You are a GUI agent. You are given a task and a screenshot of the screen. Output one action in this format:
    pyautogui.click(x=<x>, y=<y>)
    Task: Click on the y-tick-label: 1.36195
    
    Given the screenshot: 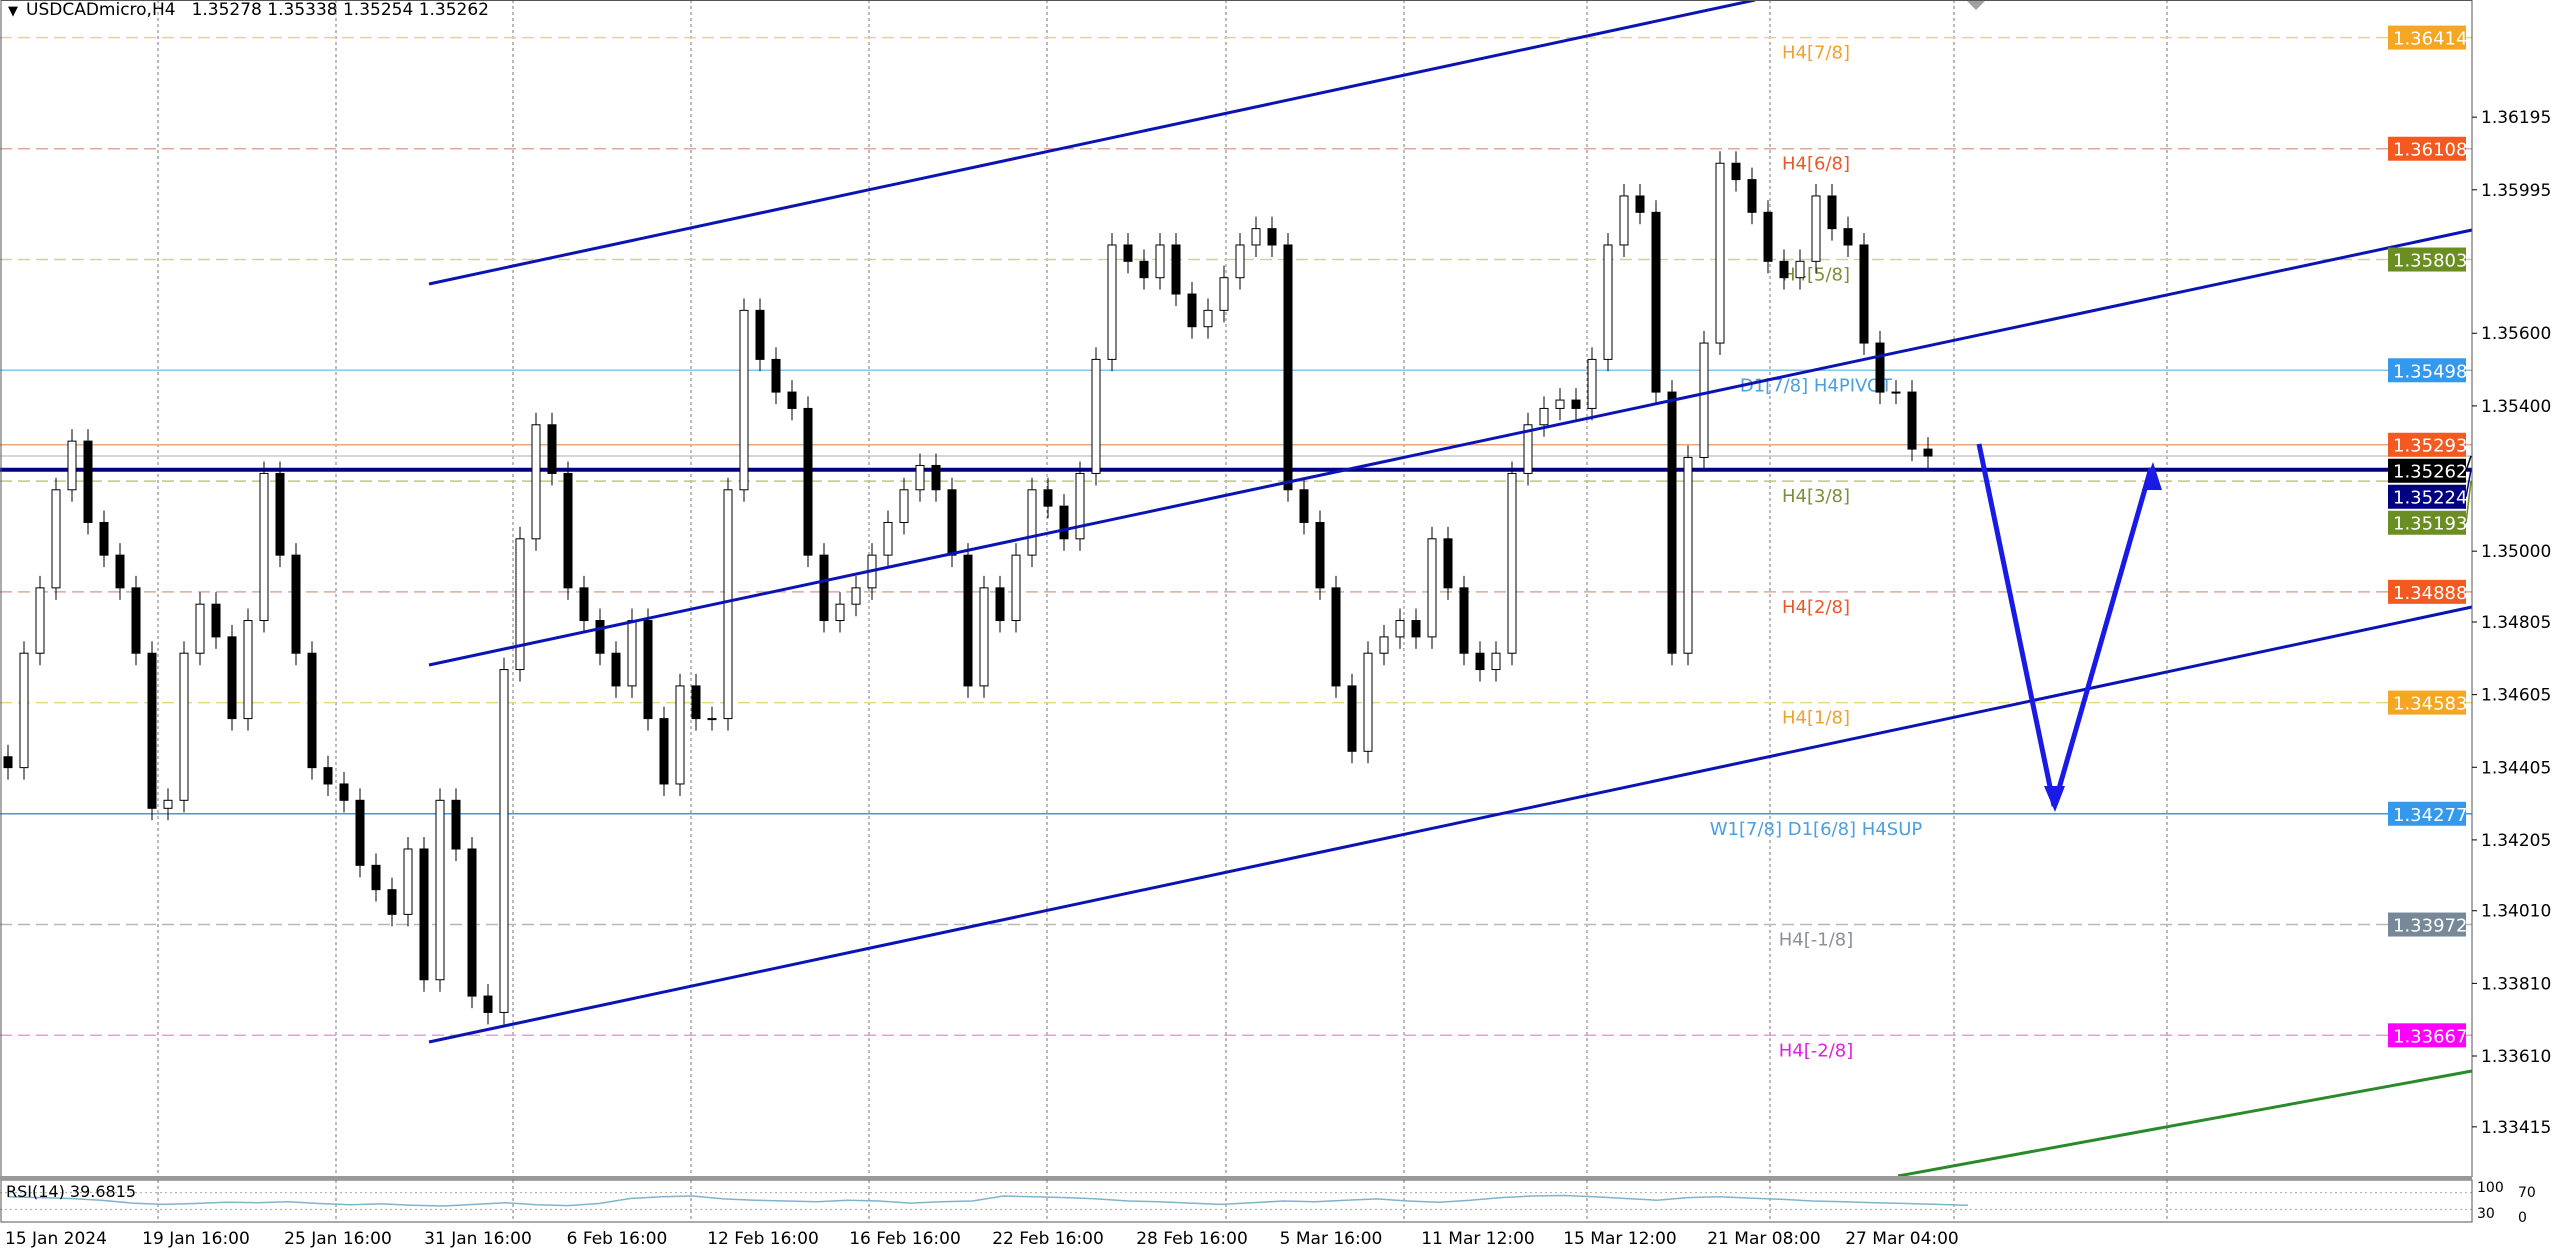 What is the action you would take?
    pyautogui.click(x=2516, y=118)
    